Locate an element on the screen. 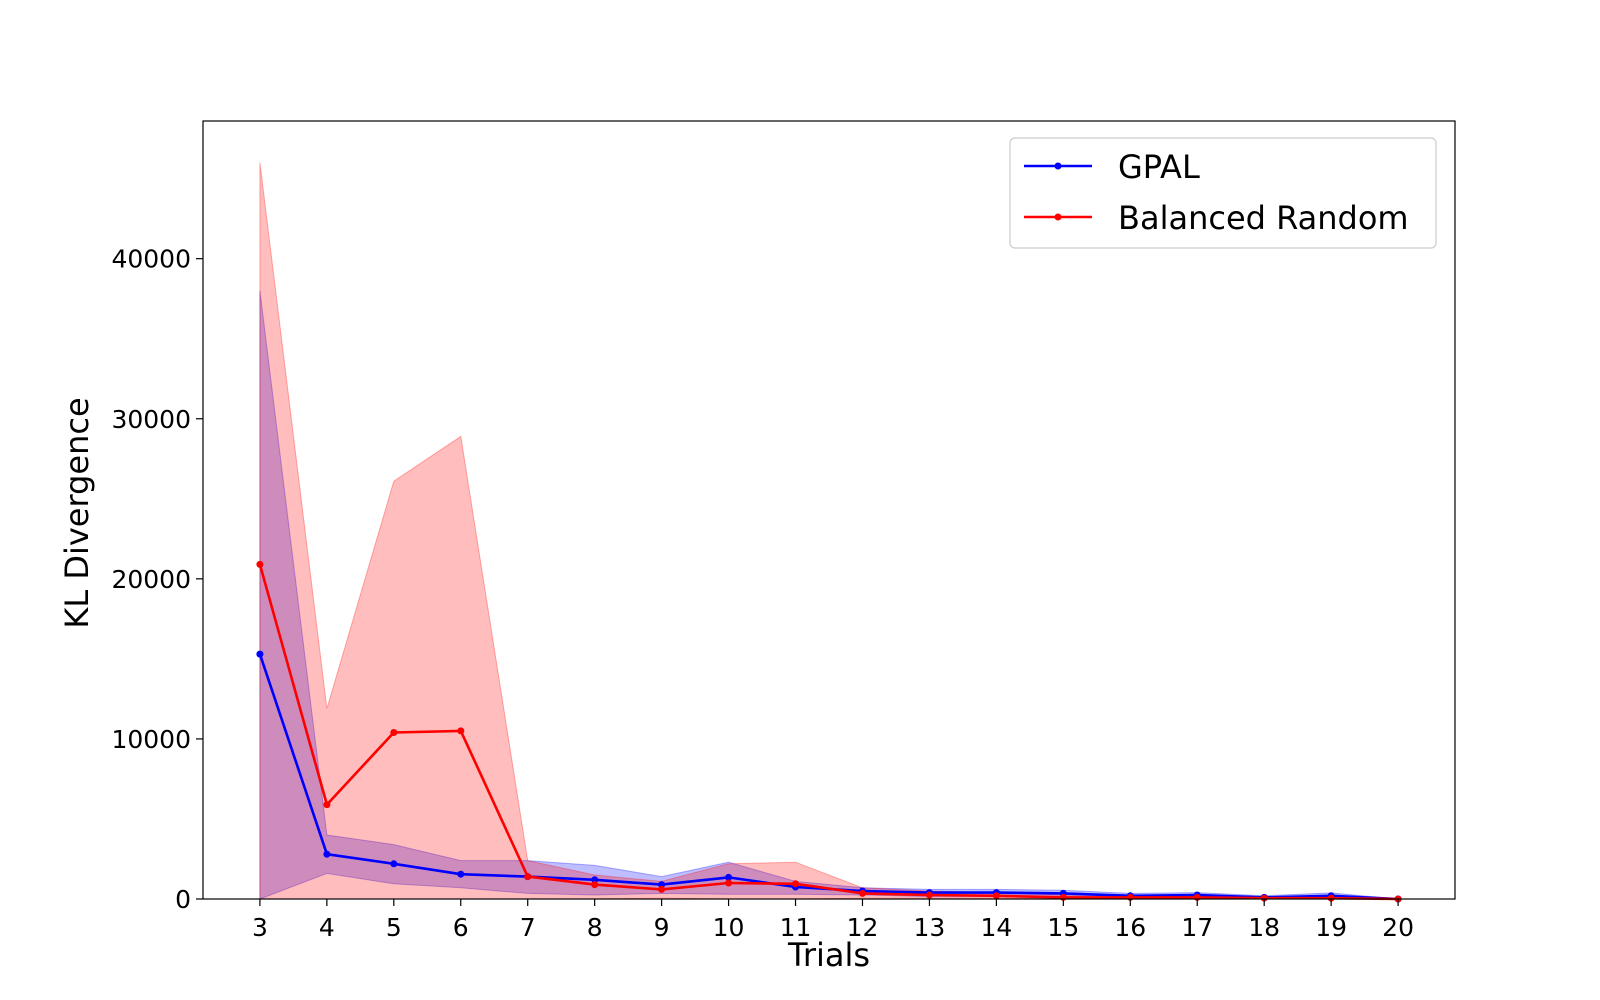 The height and width of the screenshot is (1000, 1600). x-tick-label: 7 is located at coordinates (528, 927).